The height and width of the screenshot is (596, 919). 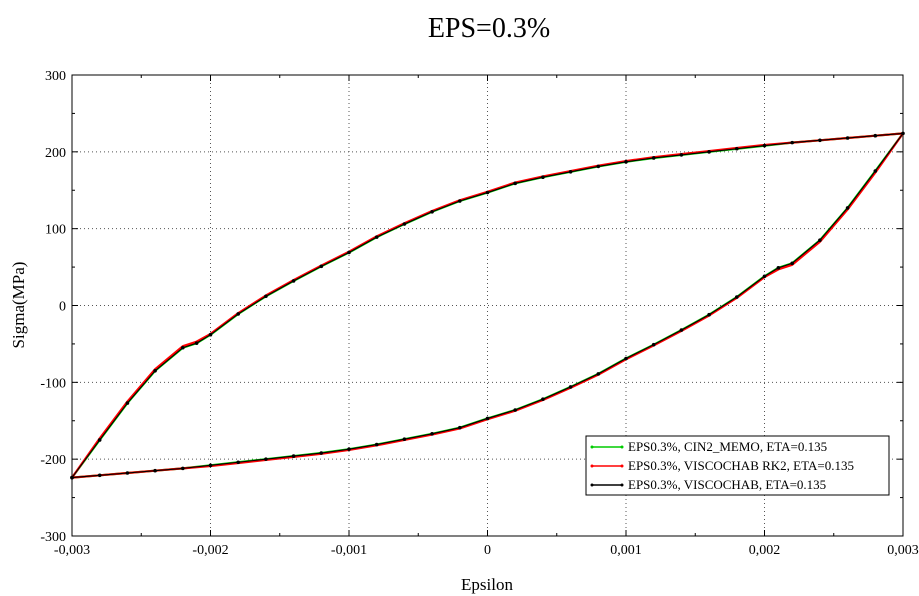 What do you see at coordinates (765, 550) in the screenshot?
I see `x-tick-label: 0,002` at bounding box center [765, 550].